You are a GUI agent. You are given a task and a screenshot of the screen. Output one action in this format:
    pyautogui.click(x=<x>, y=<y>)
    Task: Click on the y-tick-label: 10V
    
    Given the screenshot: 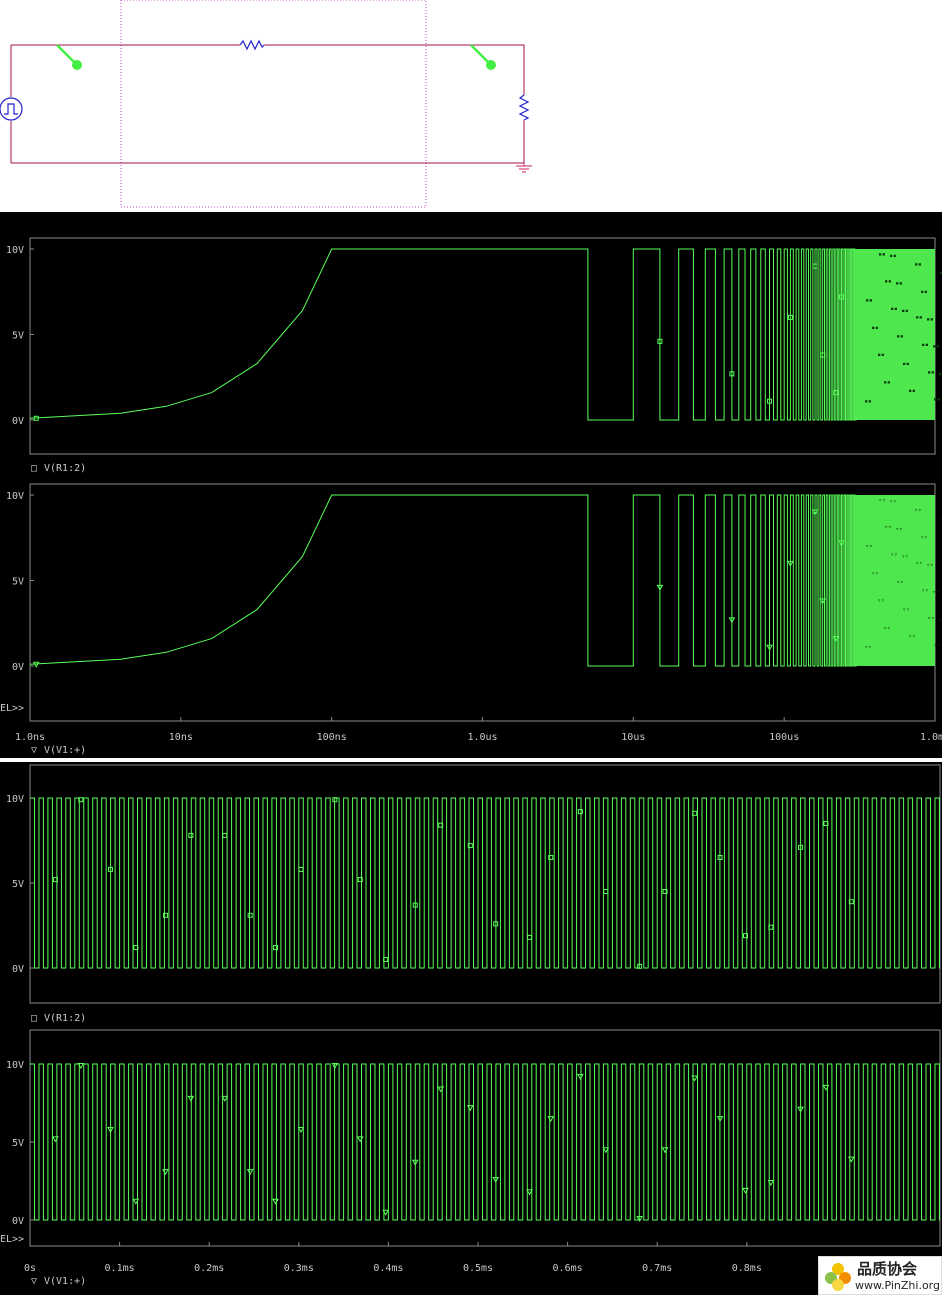 What is the action you would take?
    pyautogui.click(x=15, y=1065)
    